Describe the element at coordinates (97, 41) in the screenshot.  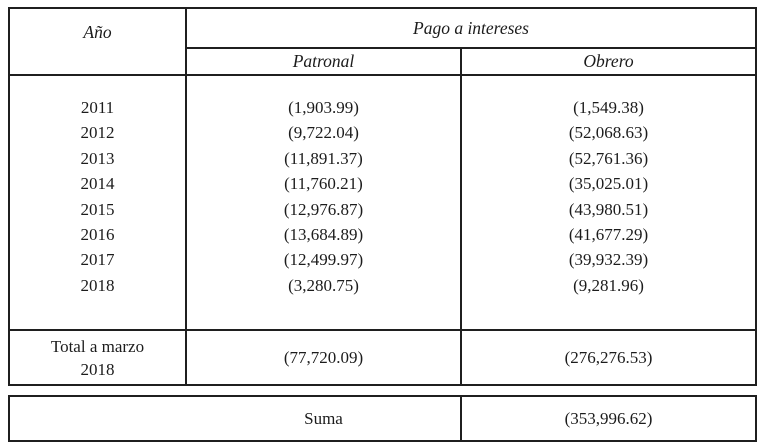
I see `year-column-header: Año` at that location.